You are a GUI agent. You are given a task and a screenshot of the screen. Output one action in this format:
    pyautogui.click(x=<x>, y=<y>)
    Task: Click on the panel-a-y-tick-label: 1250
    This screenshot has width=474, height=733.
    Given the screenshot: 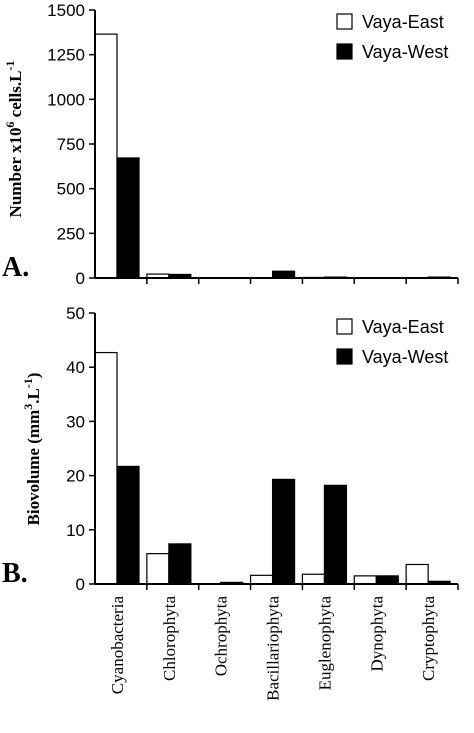 What is the action you would take?
    pyautogui.click(x=66, y=55)
    